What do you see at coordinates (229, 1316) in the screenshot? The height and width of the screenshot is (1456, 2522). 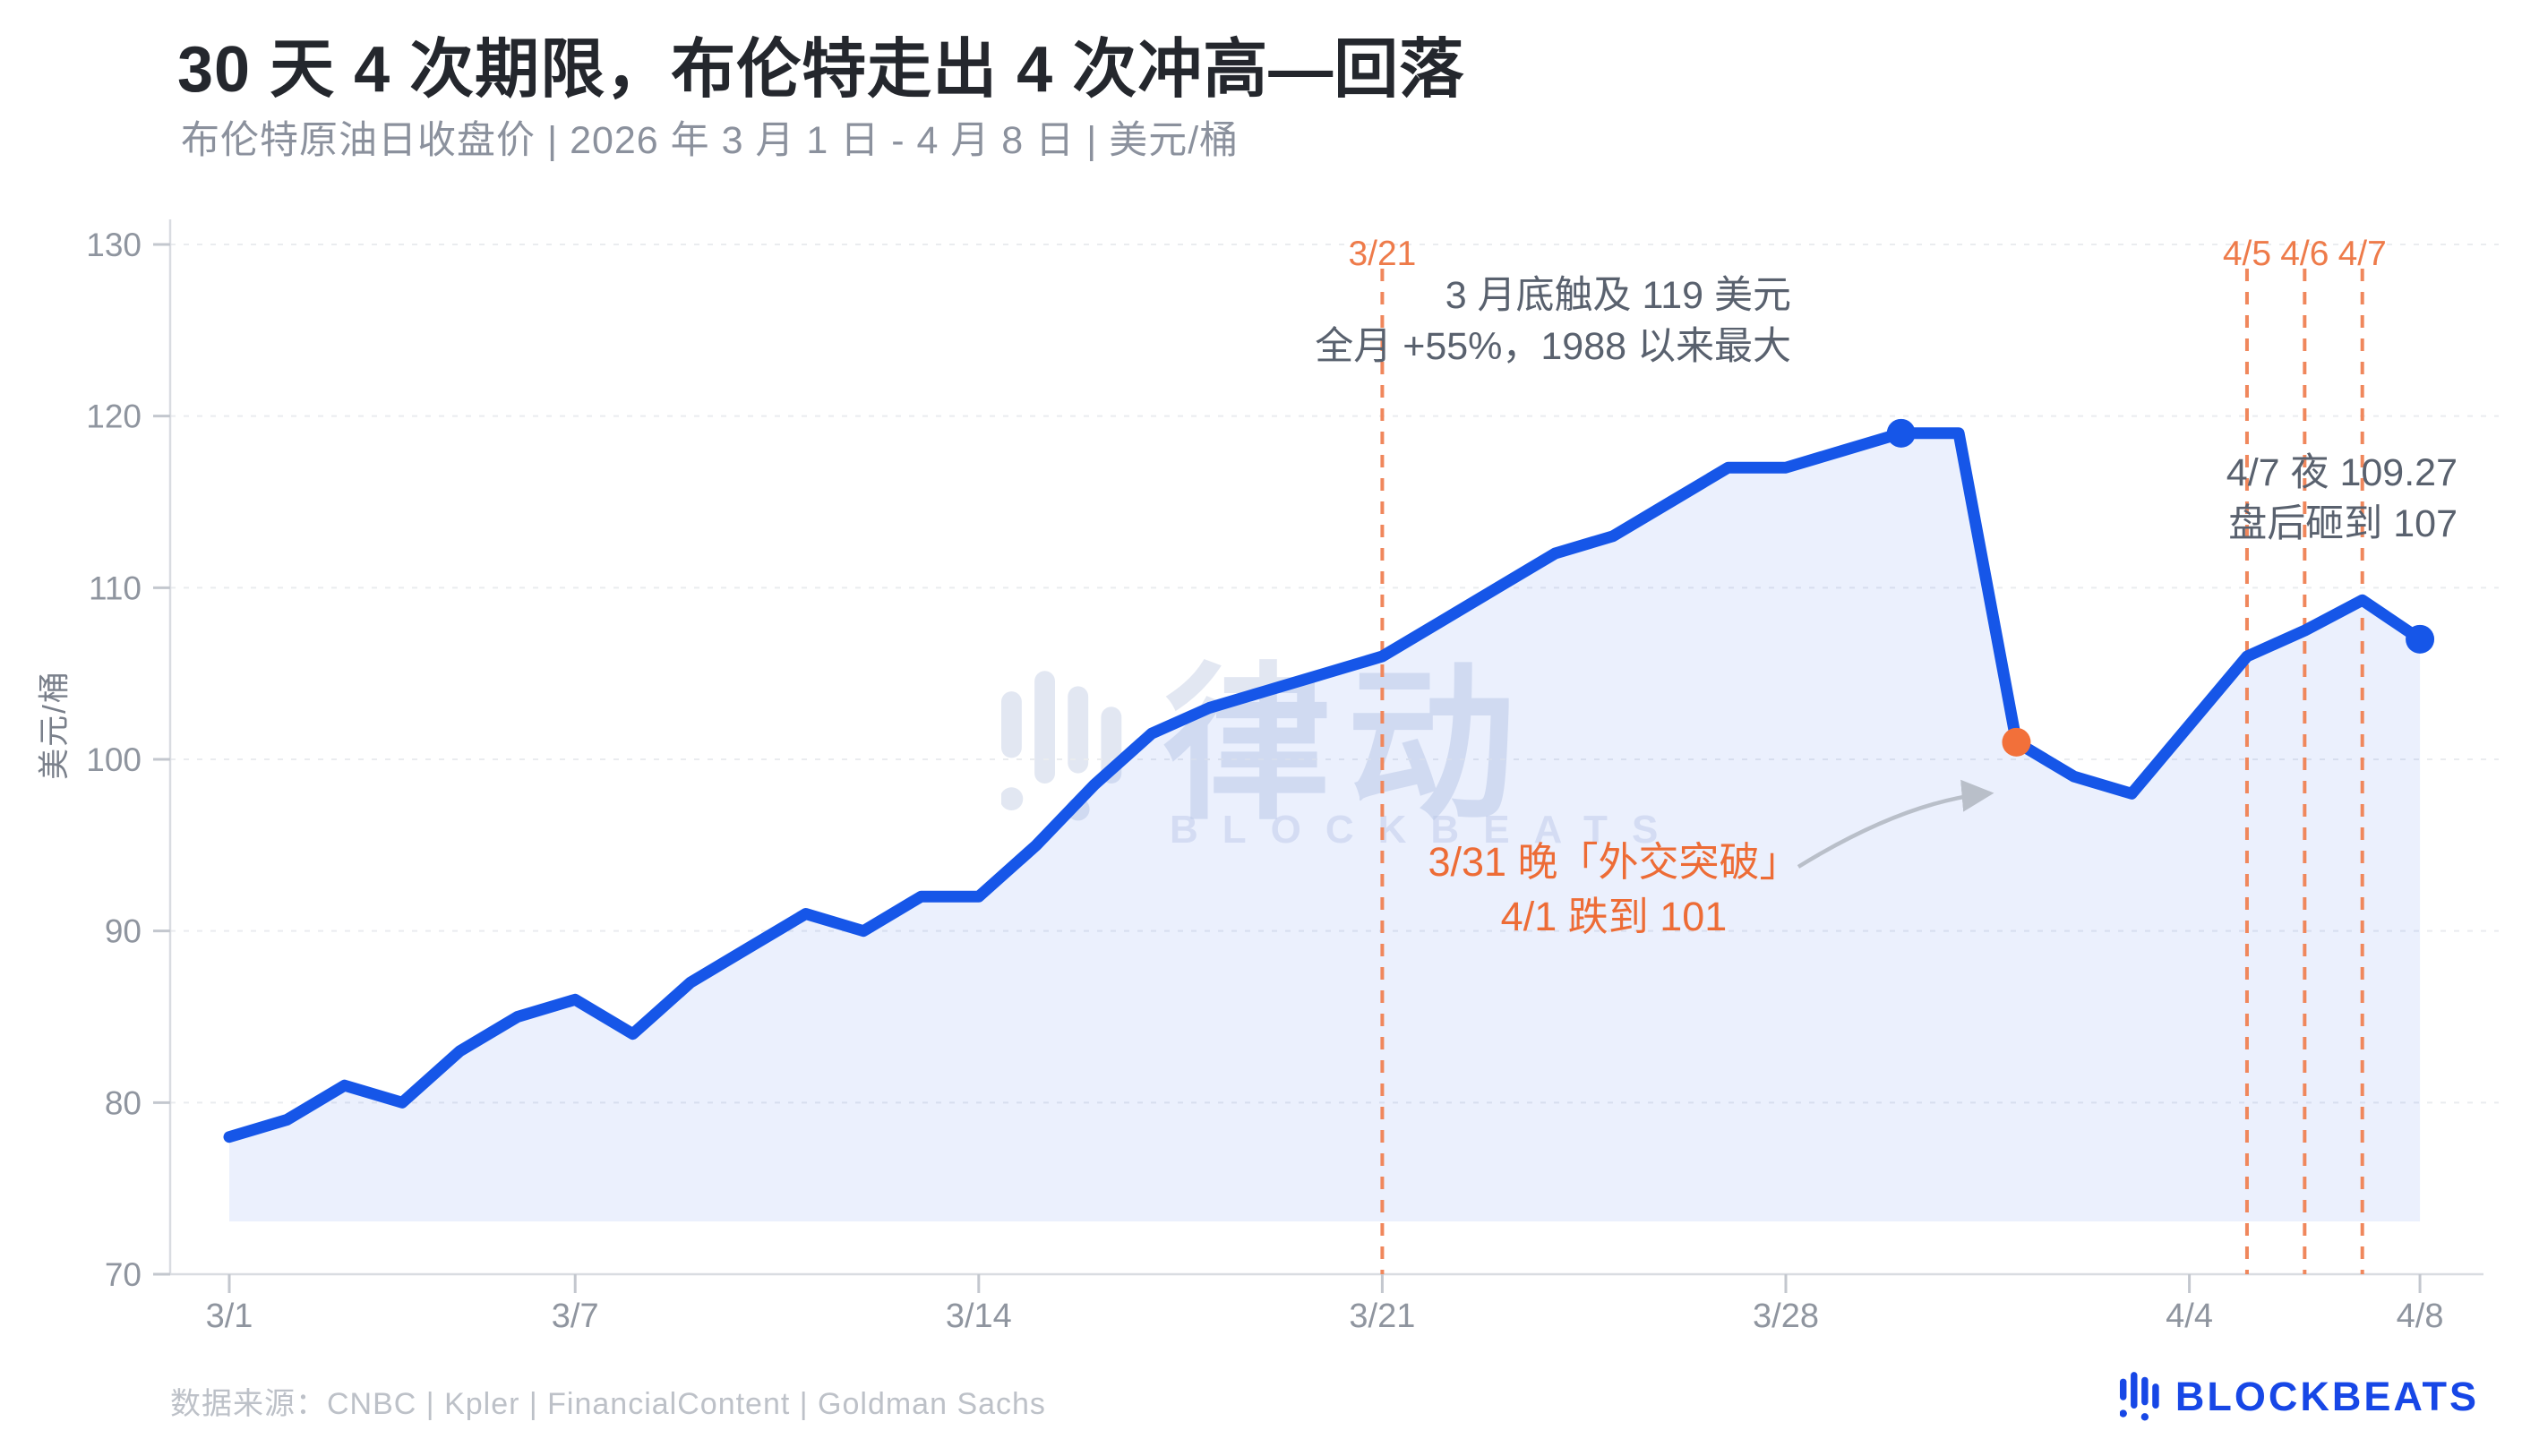 I see `svg-text: 3/1` at bounding box center [229, 1316].